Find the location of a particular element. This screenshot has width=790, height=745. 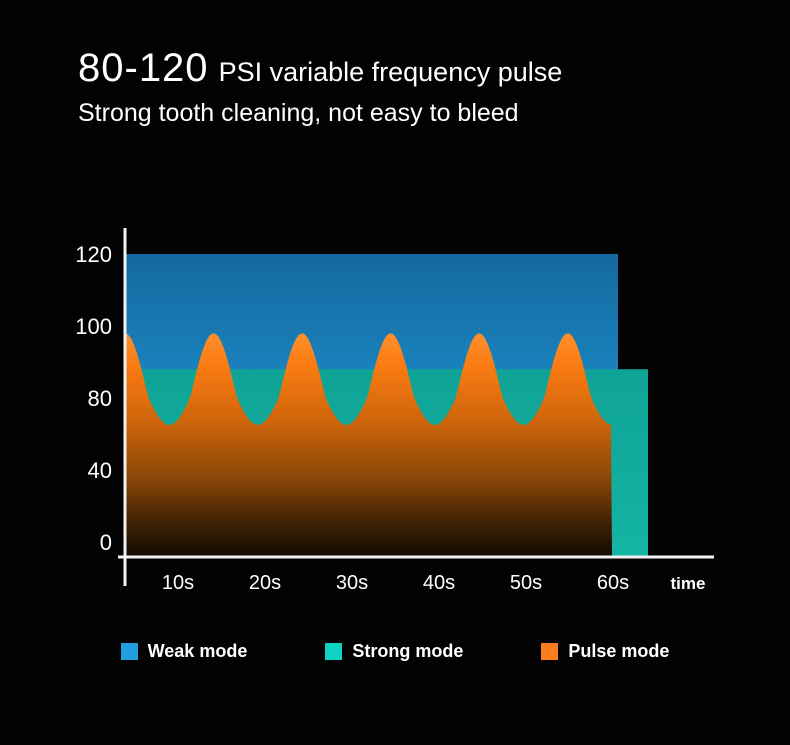

y-tick-label: 40 is located at coordinates (100, 470).